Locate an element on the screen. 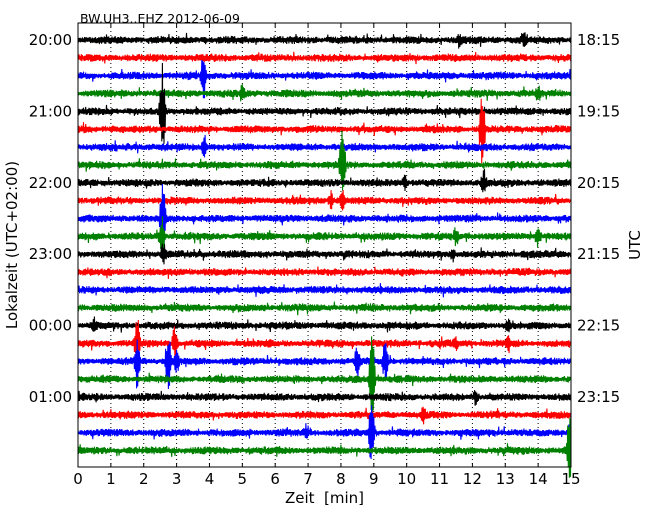  x-tick-label: 11 is located at coordinates (439, 479).